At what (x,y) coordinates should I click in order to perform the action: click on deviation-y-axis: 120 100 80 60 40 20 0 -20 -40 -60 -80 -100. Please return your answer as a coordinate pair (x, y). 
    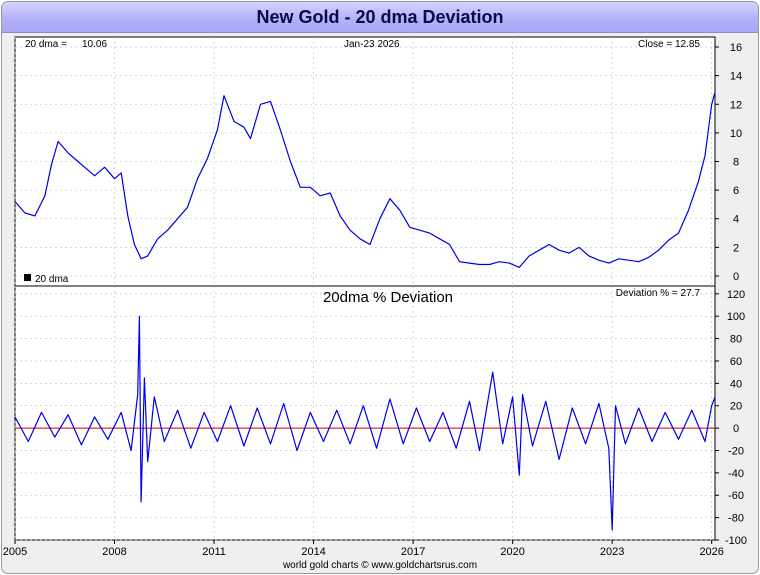
    Looking at the image, I should click on (731, 418).